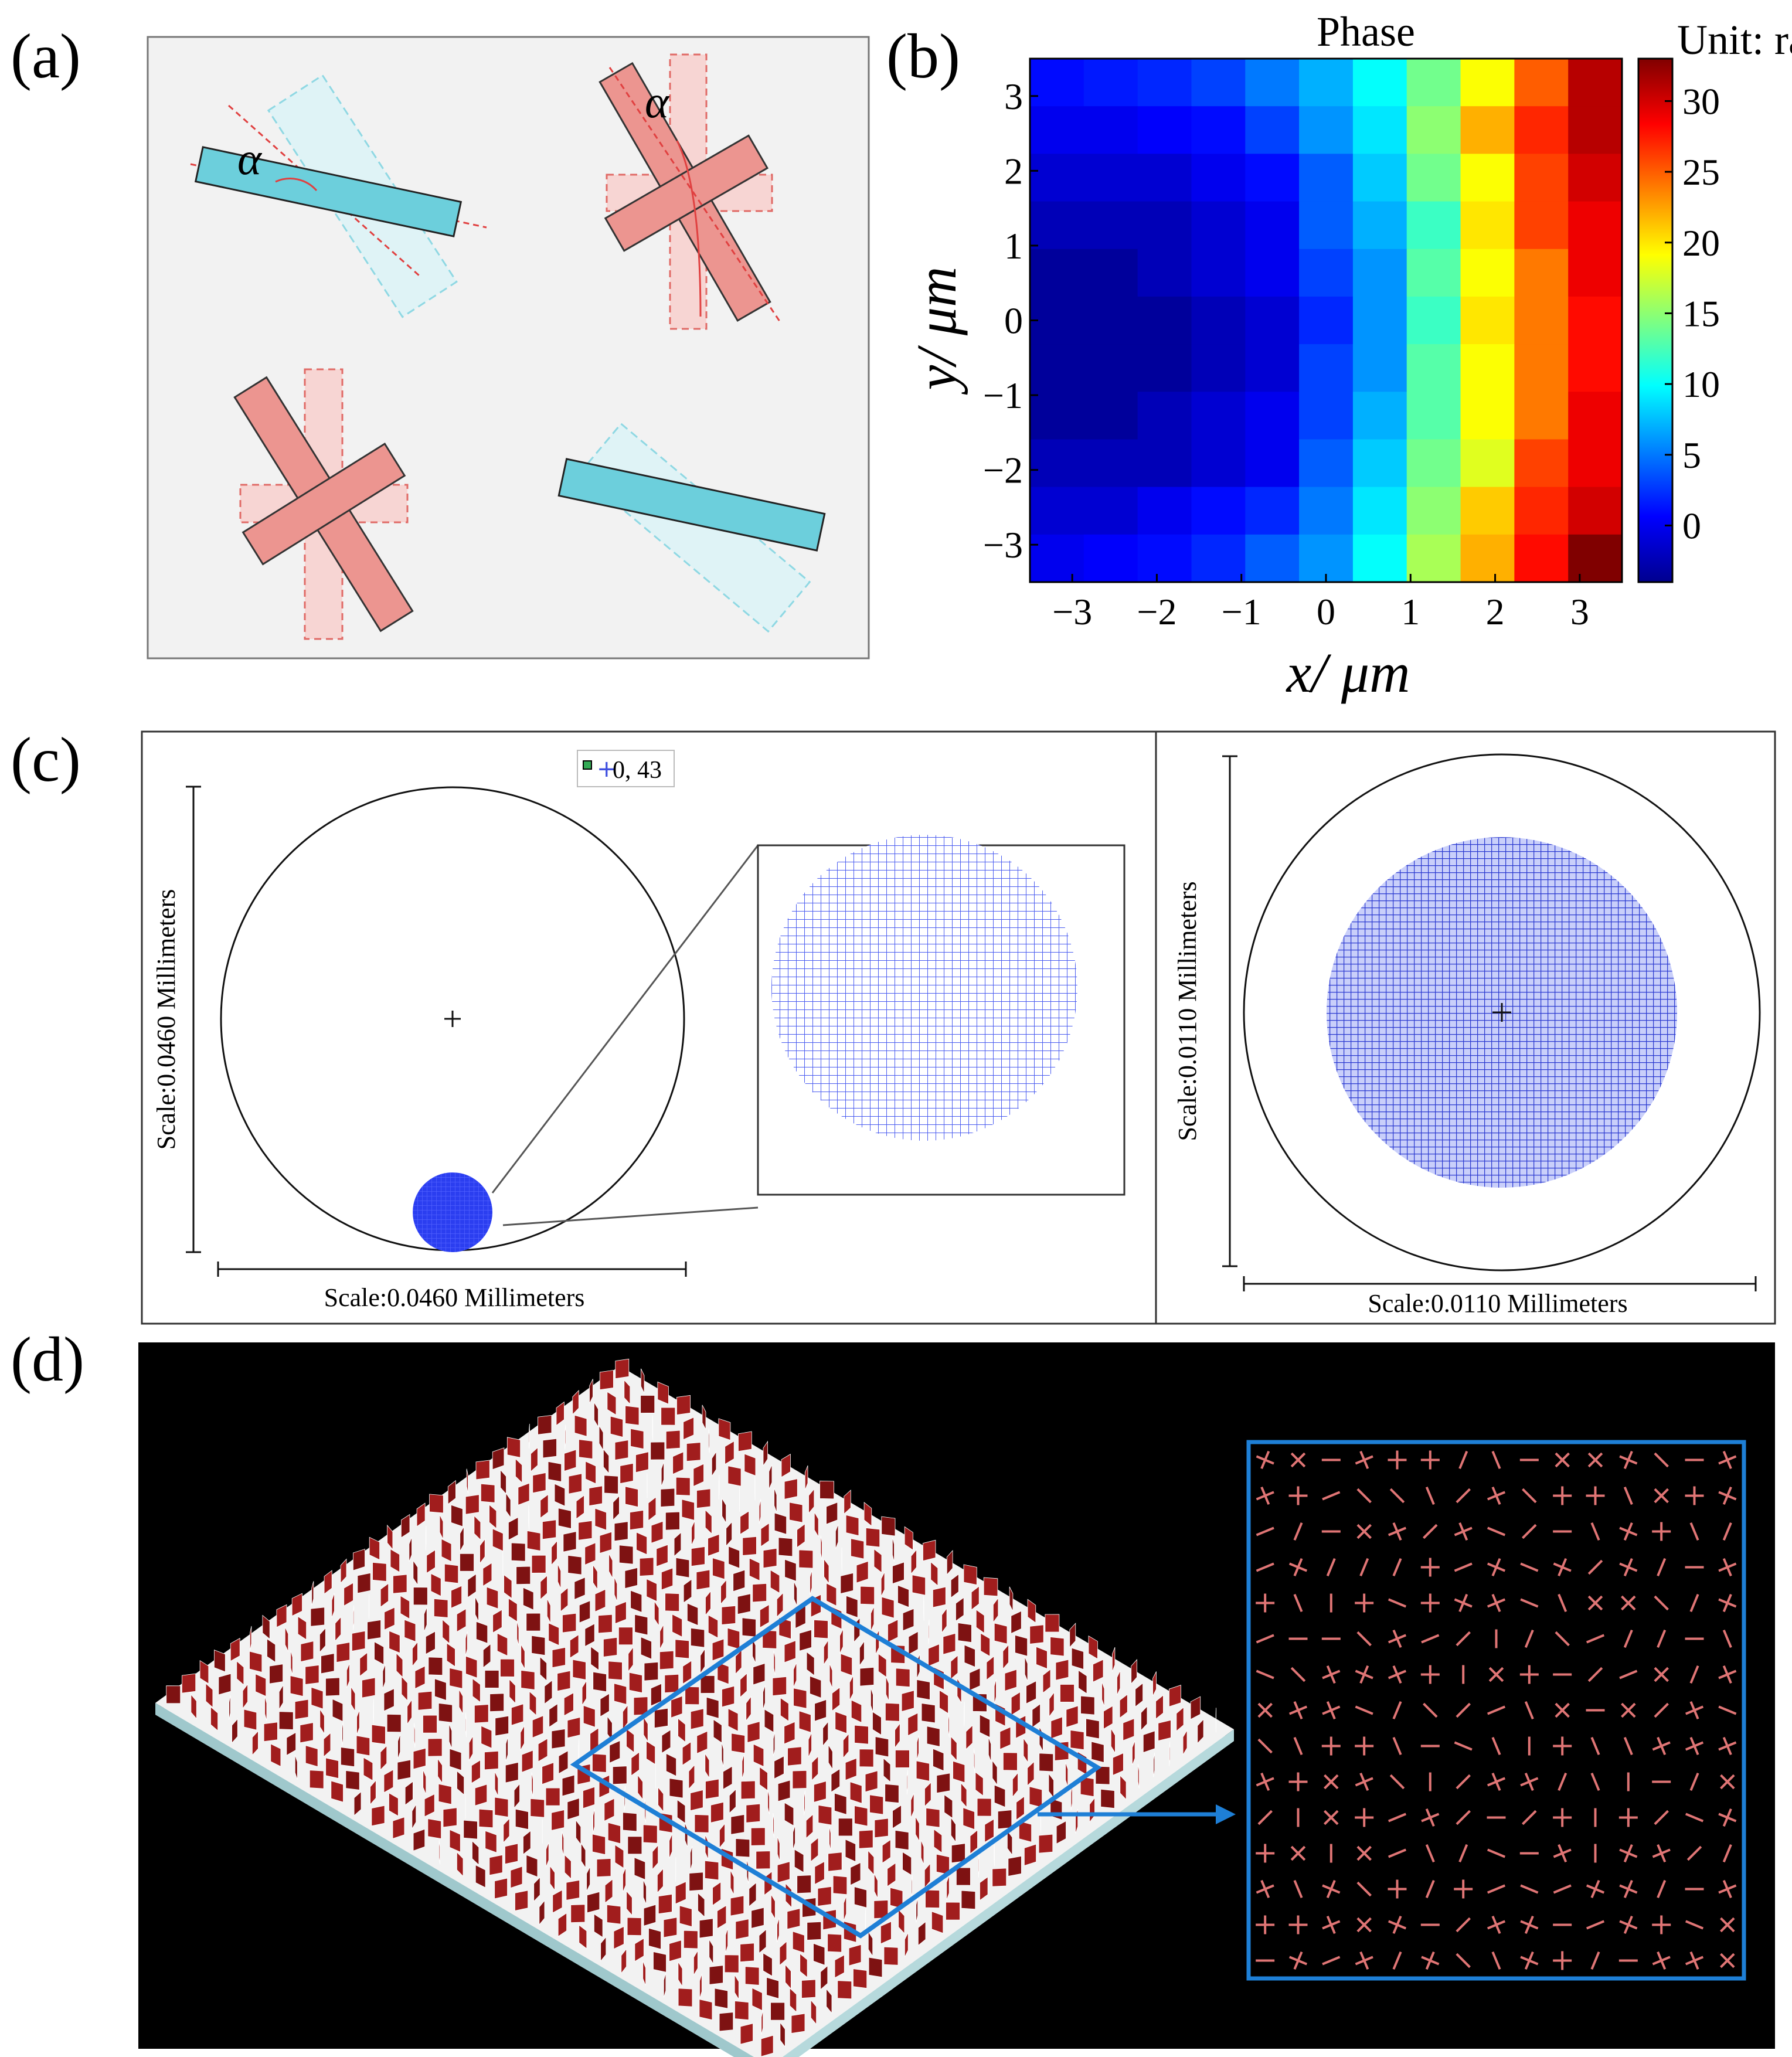  I want to click on y-tick-label: 2, so click(1014, 171).